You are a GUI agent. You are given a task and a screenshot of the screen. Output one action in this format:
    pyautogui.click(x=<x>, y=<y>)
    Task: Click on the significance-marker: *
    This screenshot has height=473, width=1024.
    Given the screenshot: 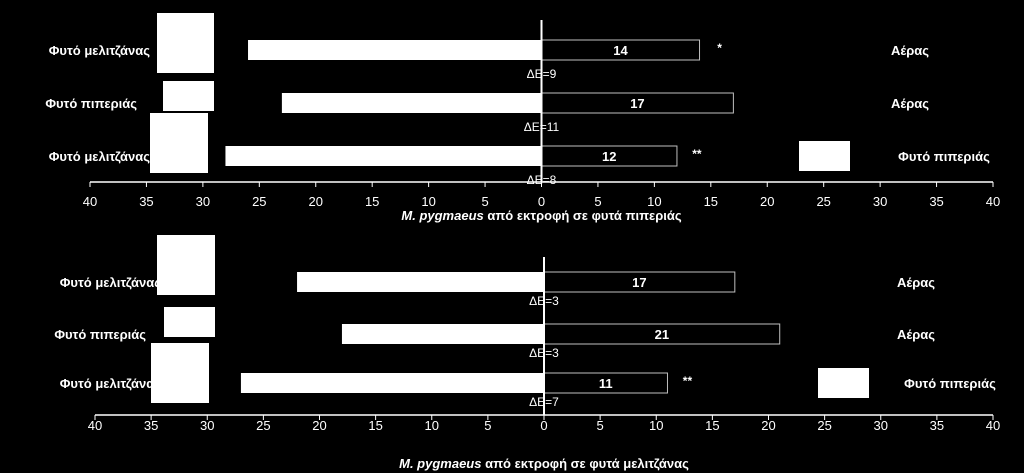 What is the action you would take?
    pyautogui.click(x=719, y=48)
    